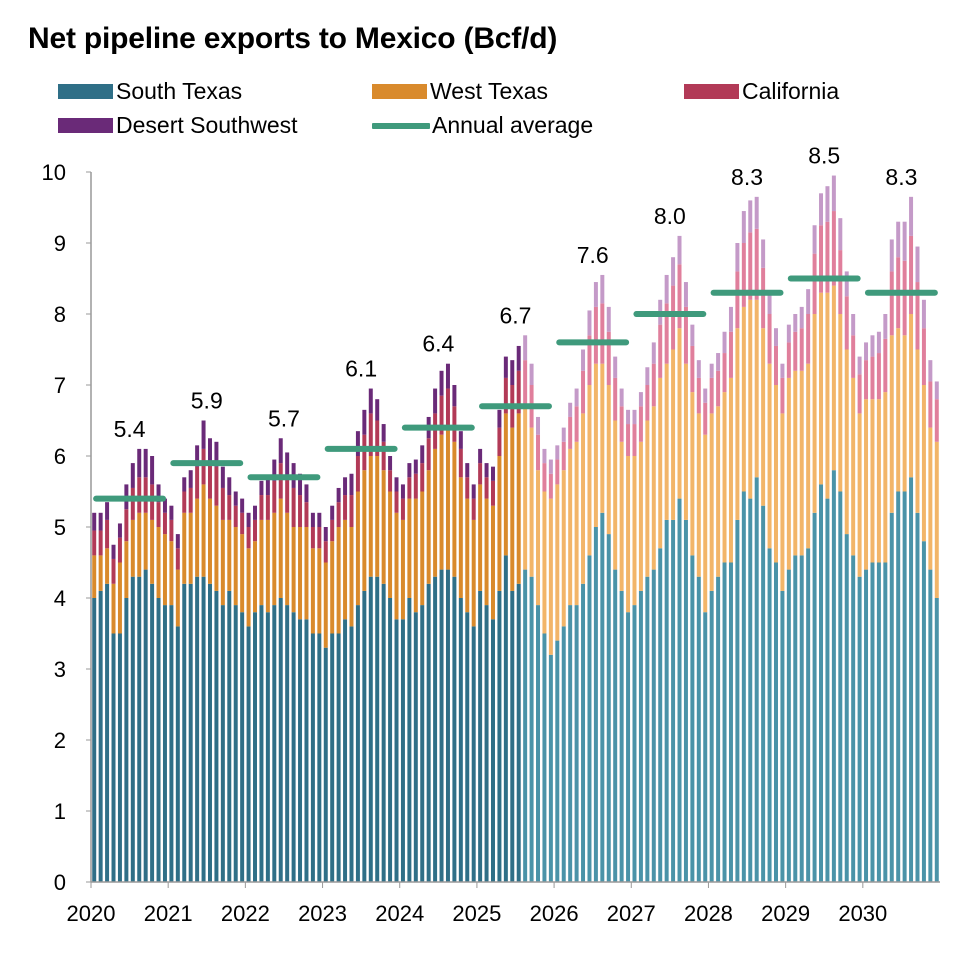  I want to click on legend-swatch-west-texas, so click(399, 91).